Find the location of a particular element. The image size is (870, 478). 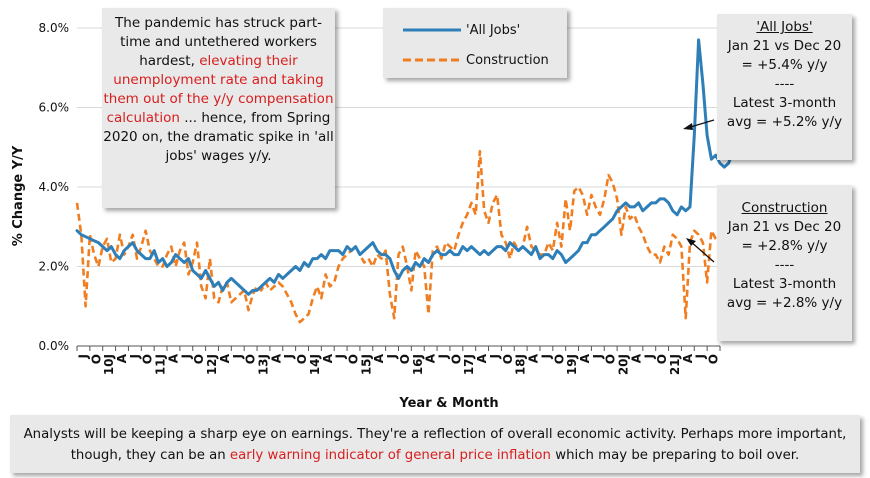

x-tick-label: 12J is located at coordinates (212, 364).